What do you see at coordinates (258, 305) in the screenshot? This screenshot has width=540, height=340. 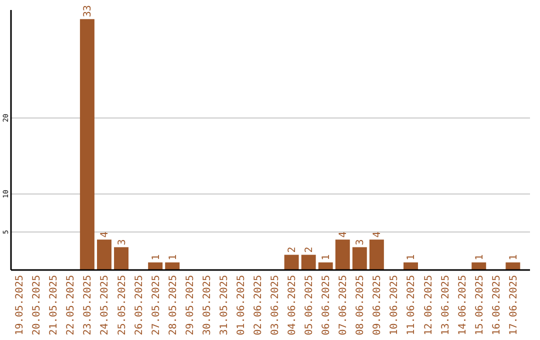 I see `x-tick-label: 02.06.2025` at bounding box center [258, 305].